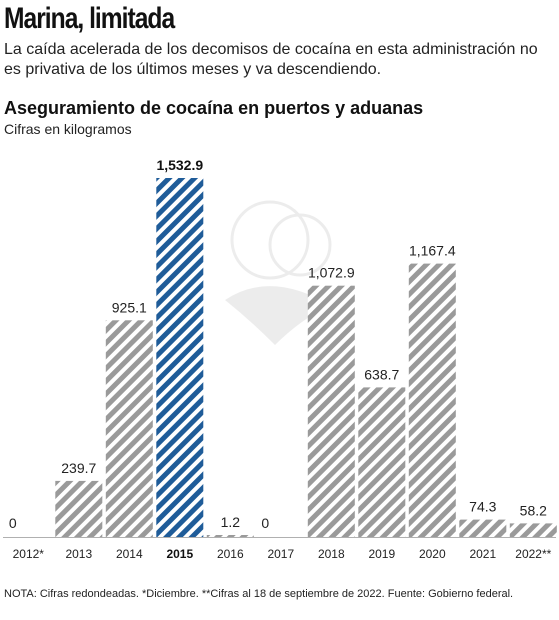  What do you see at coordinates (382, 462) in the screenshot?
I see `bar-2019` at bounding box center [382, 462].